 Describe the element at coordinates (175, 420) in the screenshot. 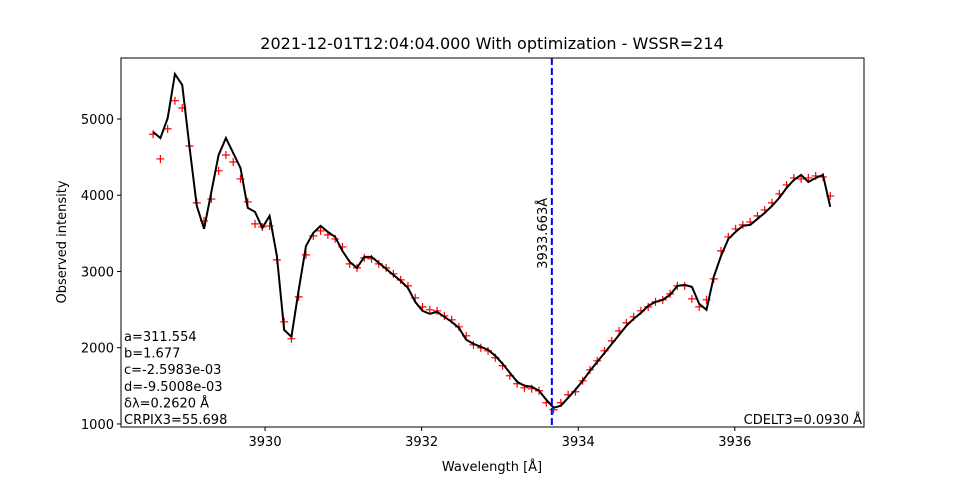

I see `fit-parameter: CRPIX3=55.698` at that location.